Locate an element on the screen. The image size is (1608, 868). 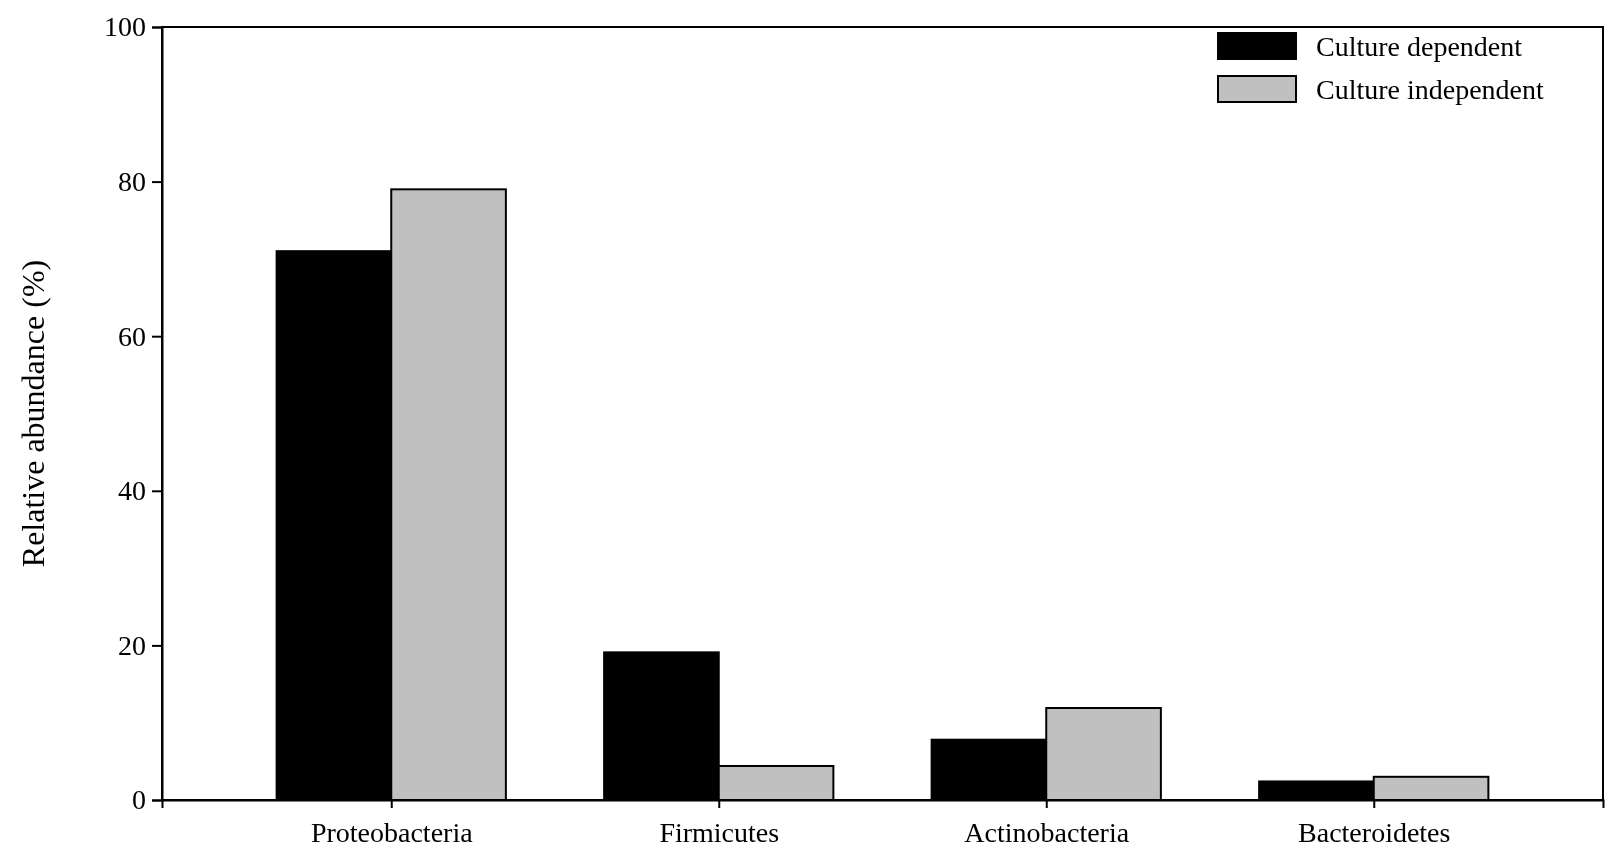
legend-label: Culture dependent is located at coordinates (1419, 46).